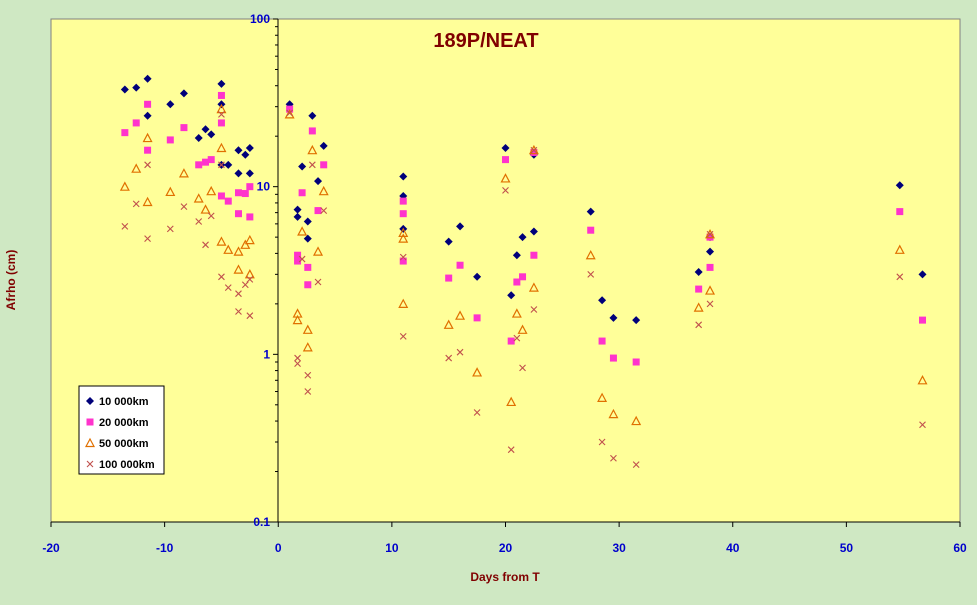  I want to click on x-tick-label: -10, so click(165, 548).